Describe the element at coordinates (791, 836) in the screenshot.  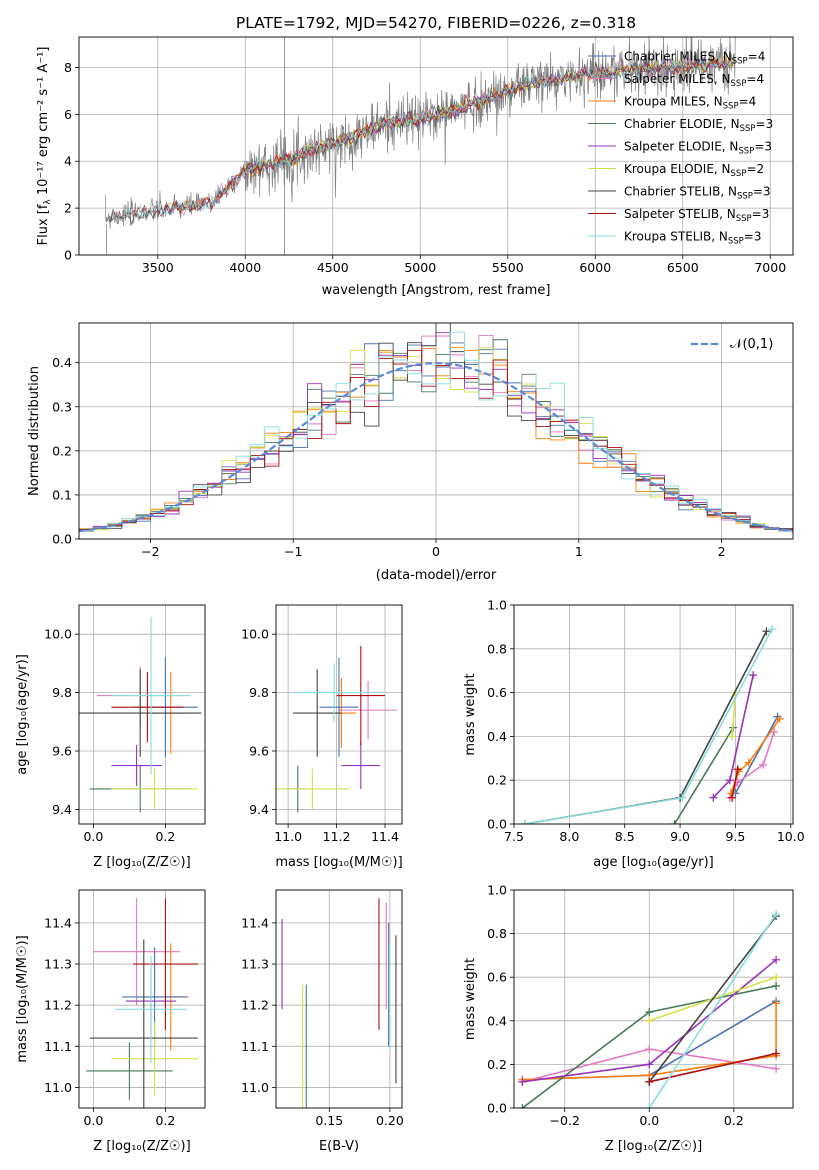
I see `x-tick-label: 10.0` at that location.